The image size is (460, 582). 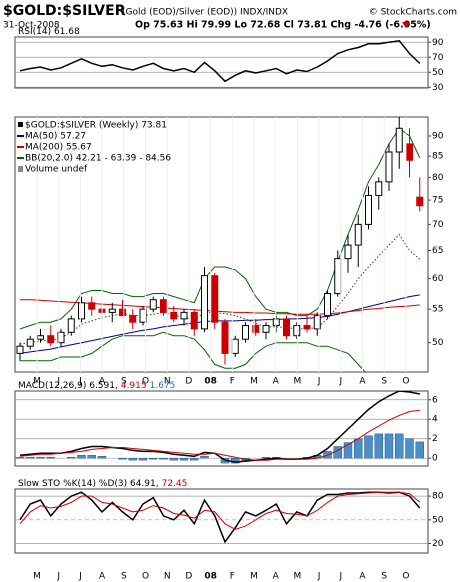 What do you see at coordinates (435, 439) in the screenshot?
I see `y-tick-label: 2` at bounding box center [435, 439].